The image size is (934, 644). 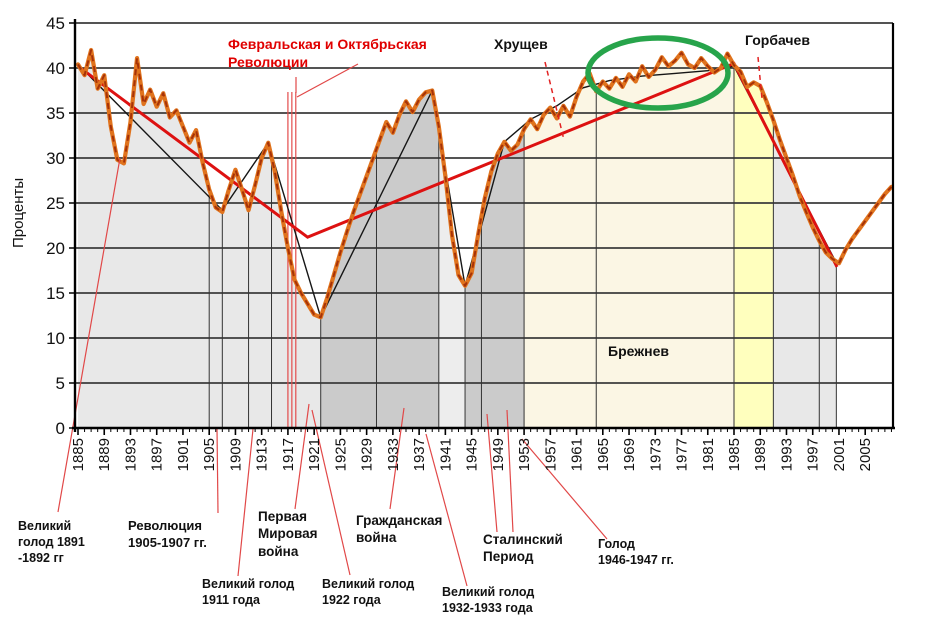 What do you see at coordinates (419, 454) in the screenshot?
I see `x-tick-label: 1937` at bounding box center [419, 454].